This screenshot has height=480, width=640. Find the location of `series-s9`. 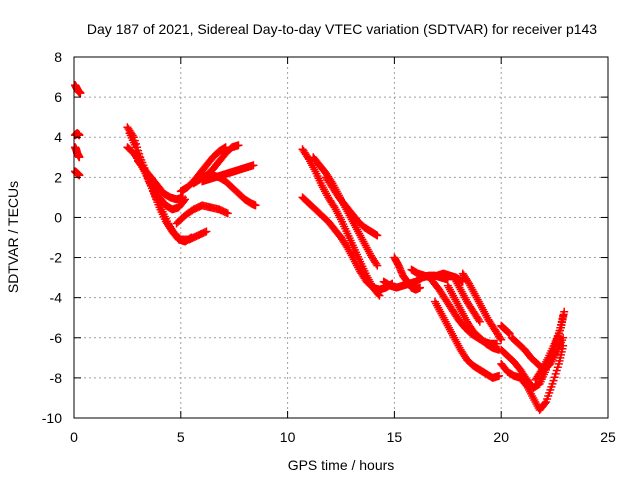

series-s9 is located at coordinates (202, 214).